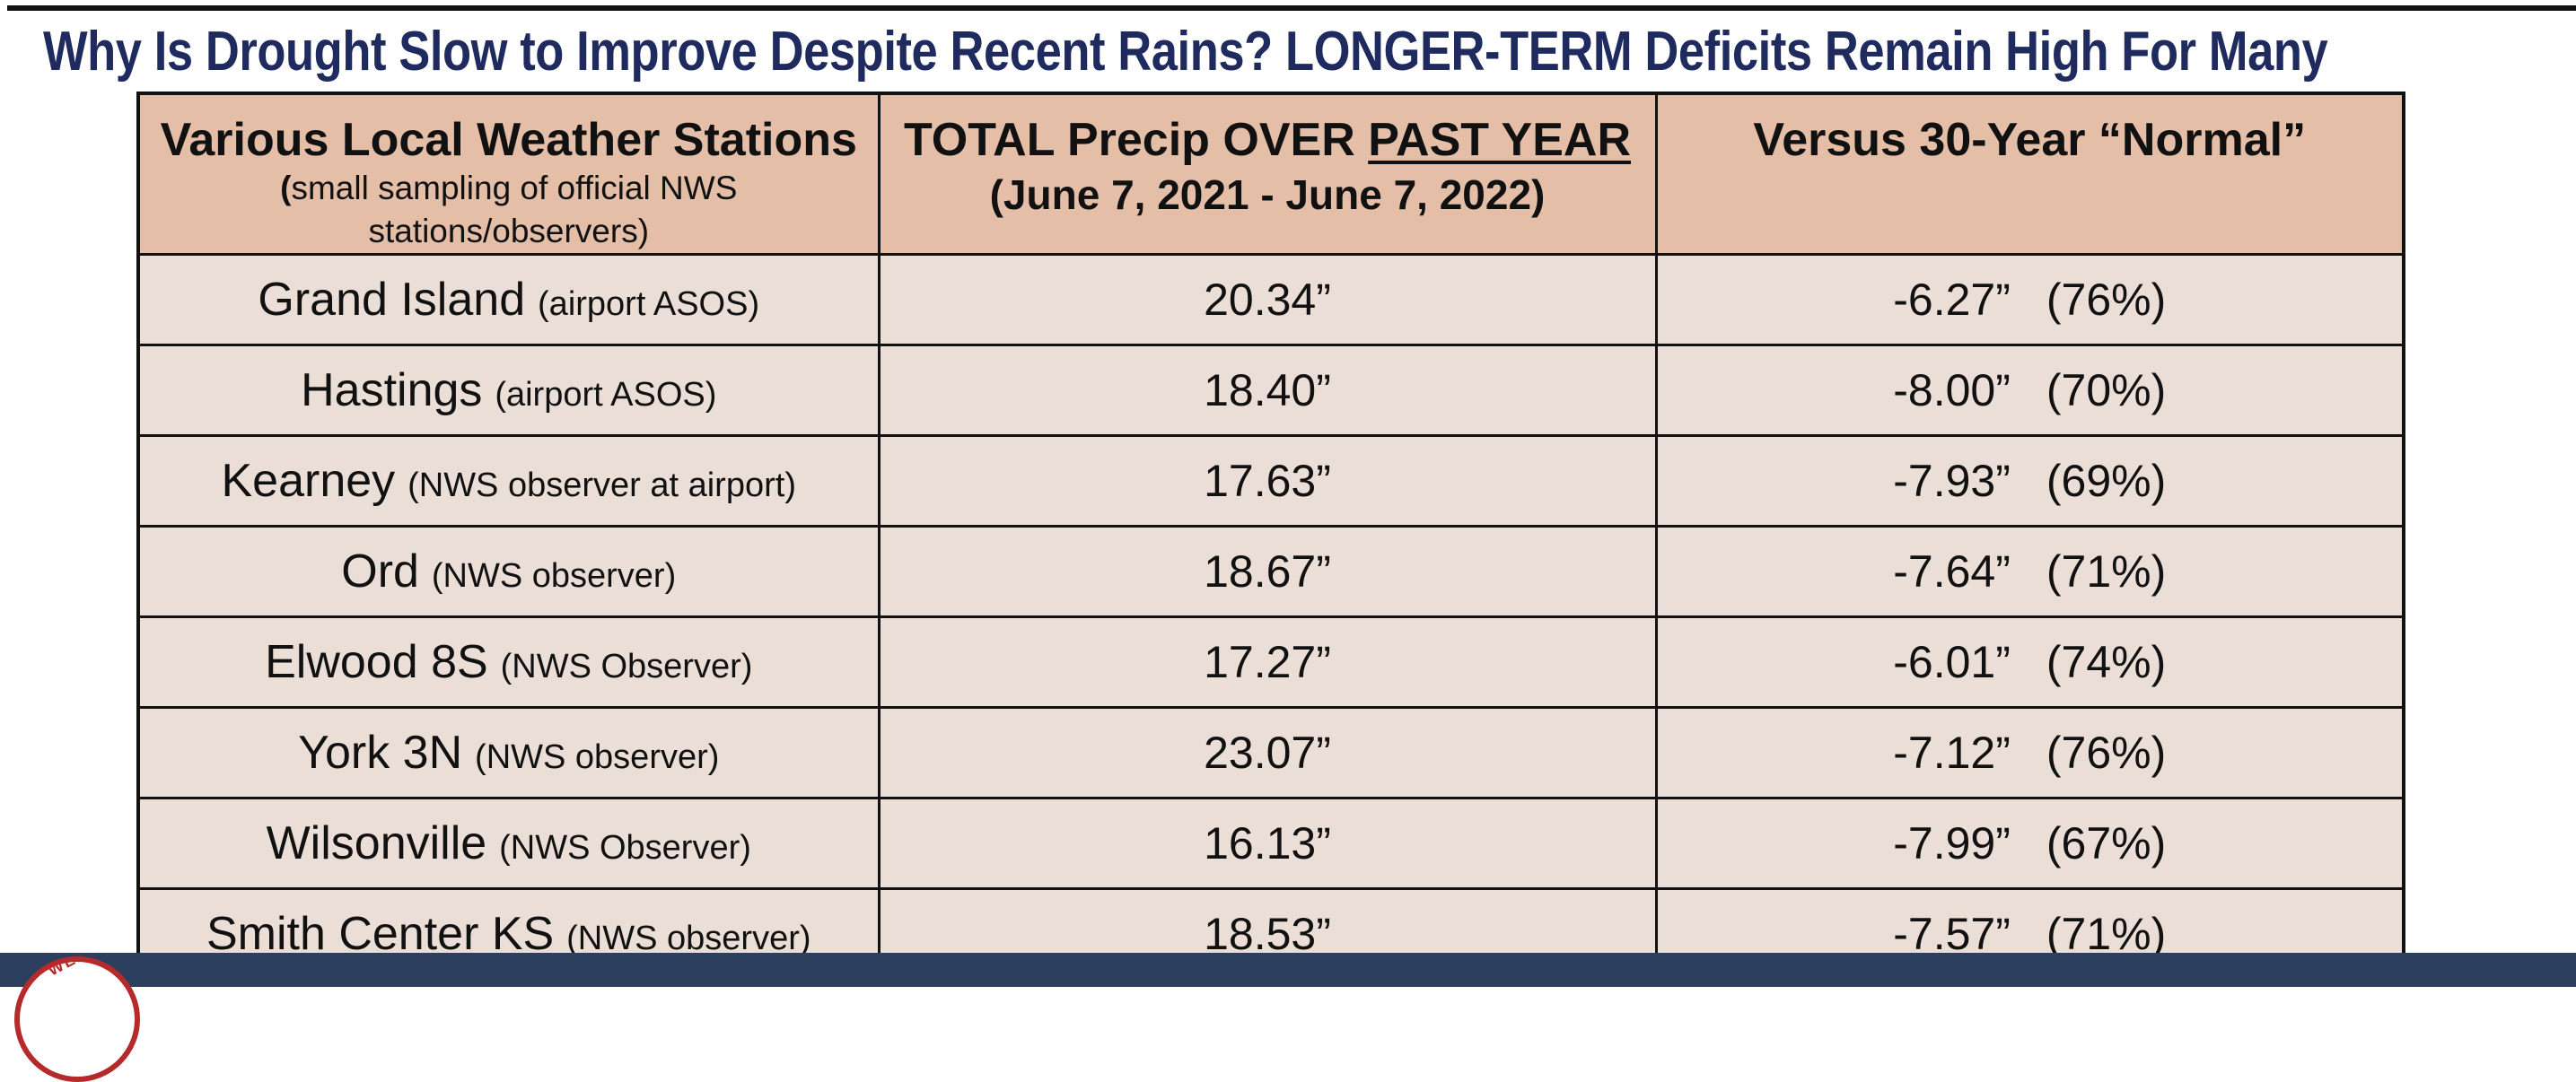  What do you see at coordinates (392, 300) in the screenshot?
I see `station-name: Grand Island` at bounding box center [392, 300].